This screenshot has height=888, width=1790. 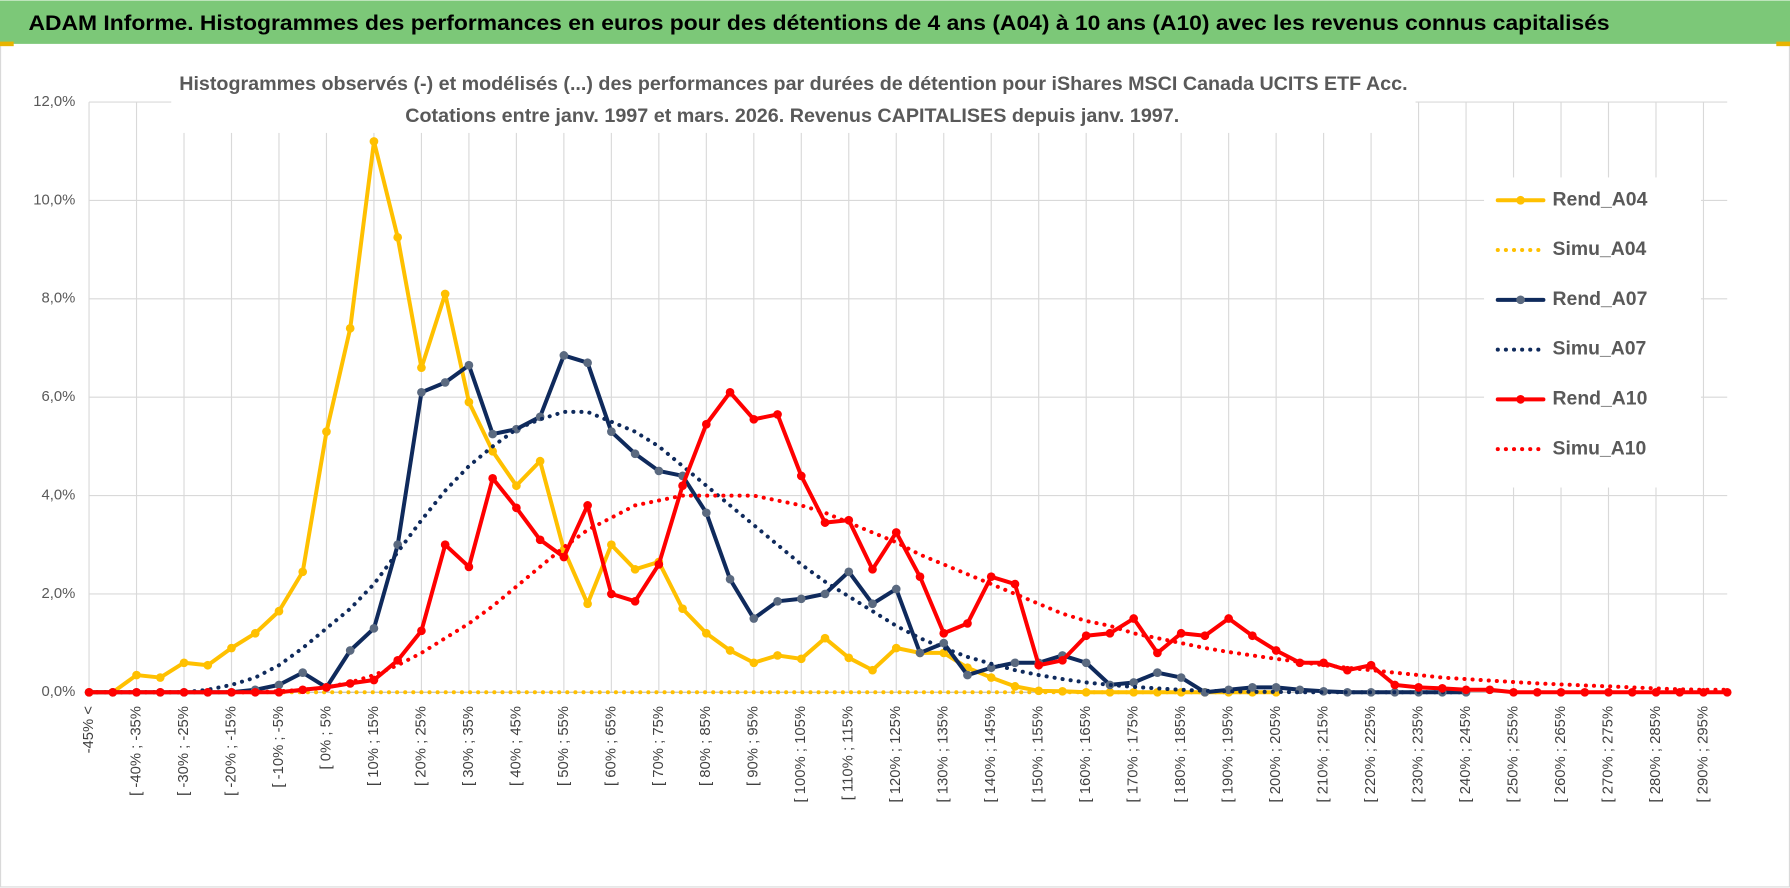 What do you see at coordinates (801, 754) in the screenshot?
I see `x-tick-label: [ 100% ; 105%` at bounding box center [801, 754].